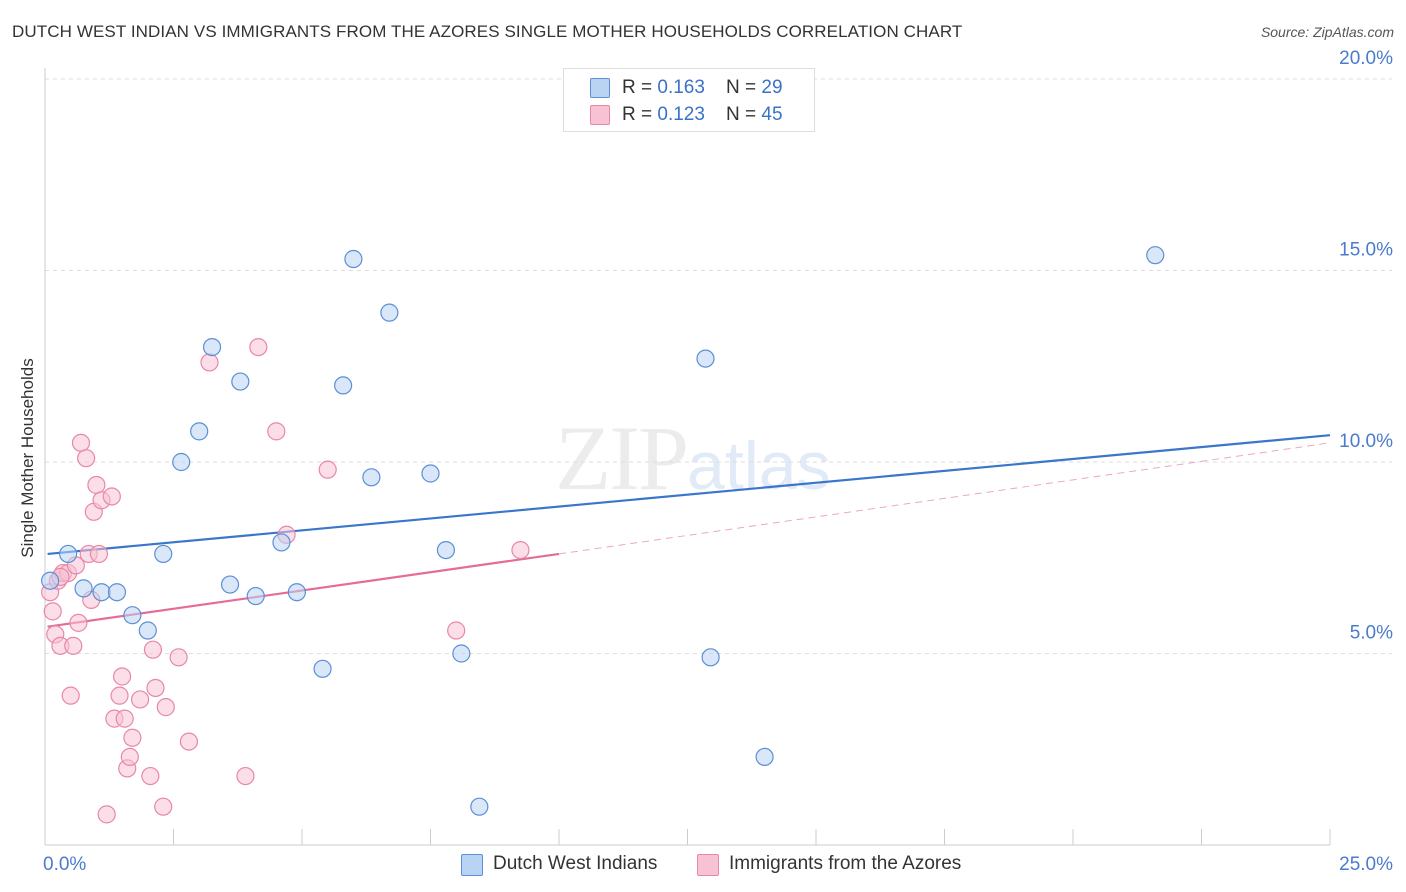  I want to click on legend-n-value: 29, so click(772, 87).